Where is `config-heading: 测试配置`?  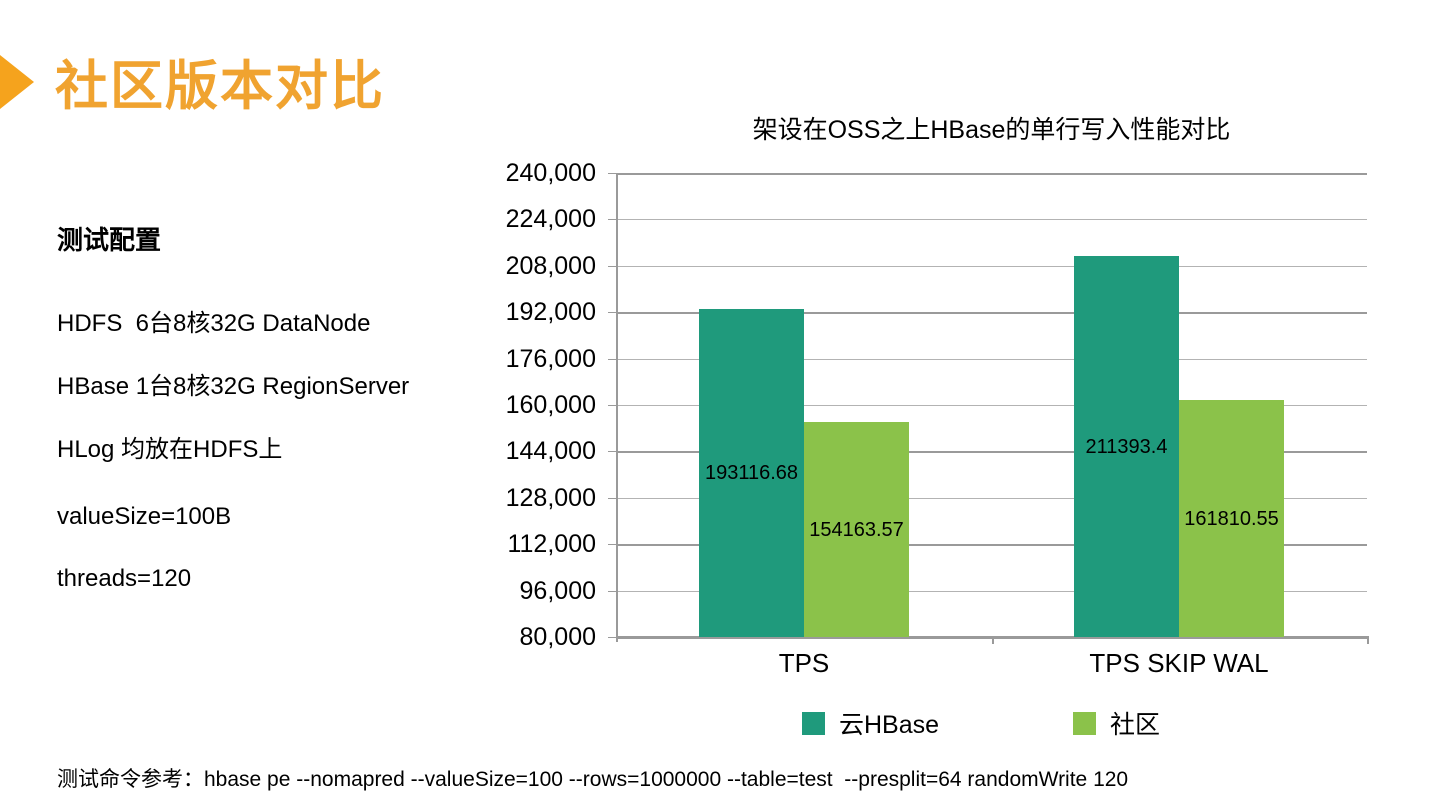
config-heading: 测试配置 is located at coordinates (109, 240).